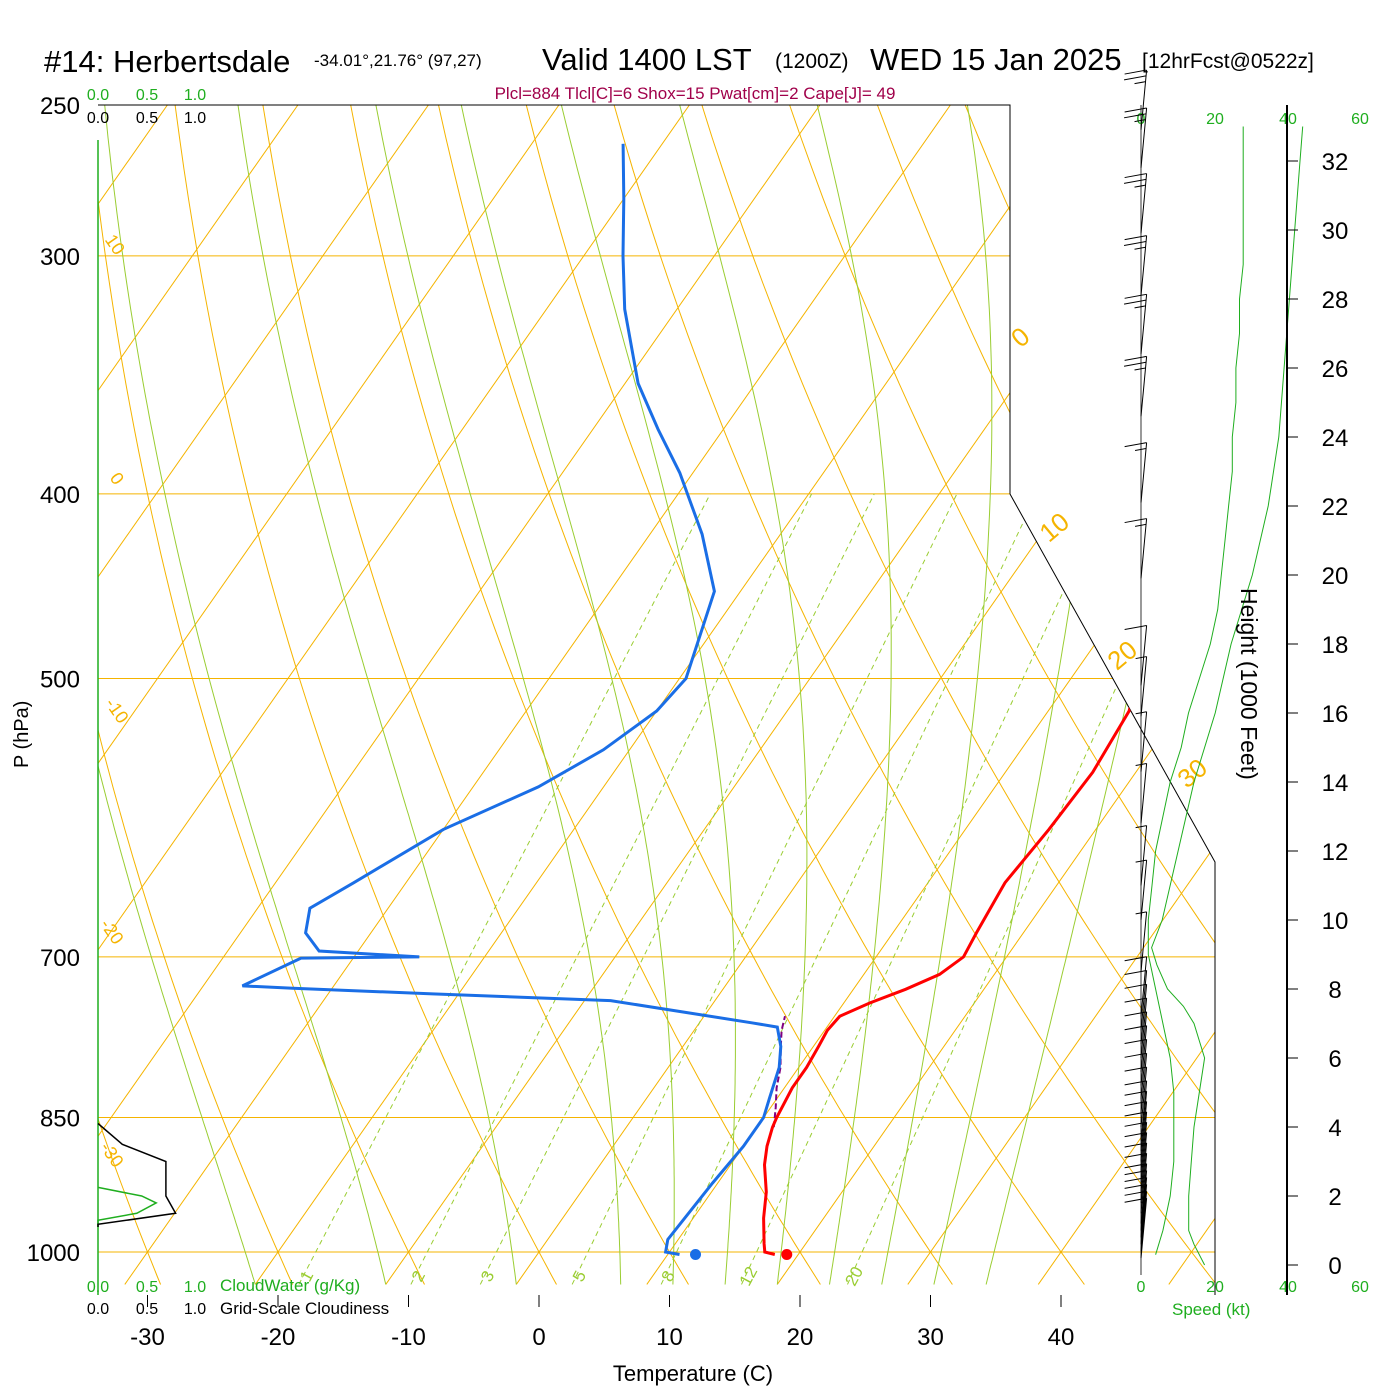 The image size is (1400, 1400). What do you see at coordinates (1335, 162) in the screenshot?
I see `height-tick-label: 32` at bounding box center [1335, 162].